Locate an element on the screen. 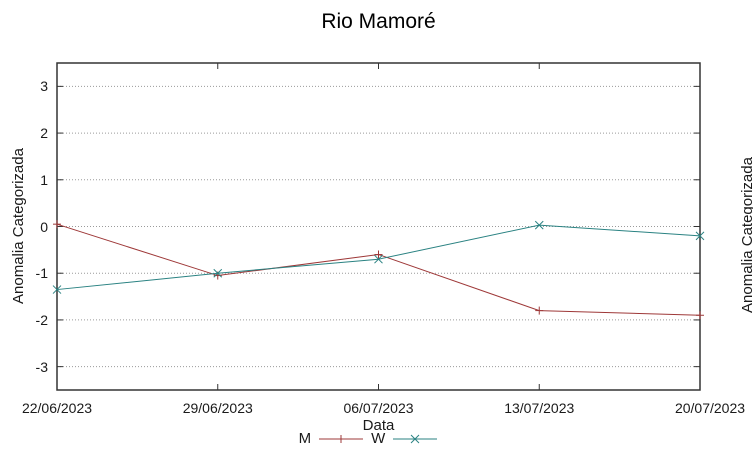 This screenshot has width=753, height=459. x-tick-label: 20/07/2023 is located at coordinates (710, 408).